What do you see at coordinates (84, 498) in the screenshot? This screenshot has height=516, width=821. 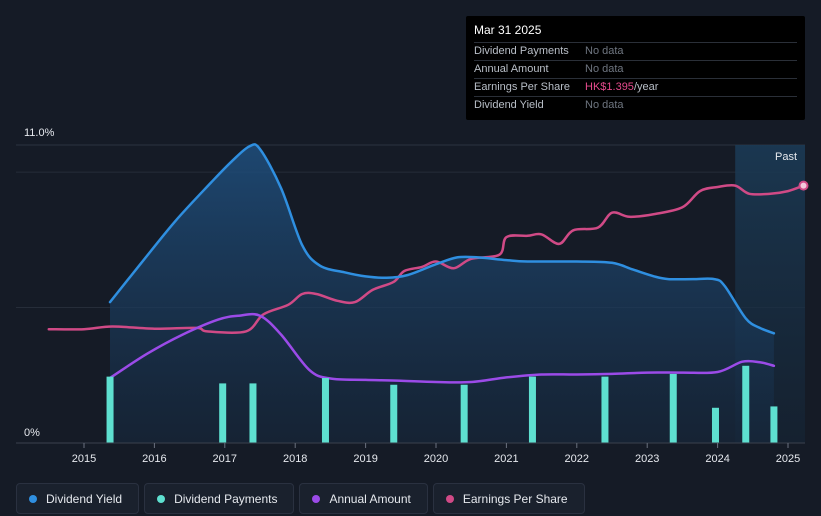 I see `legend-label: Dividend Yield` at bounding box center [84, 498].